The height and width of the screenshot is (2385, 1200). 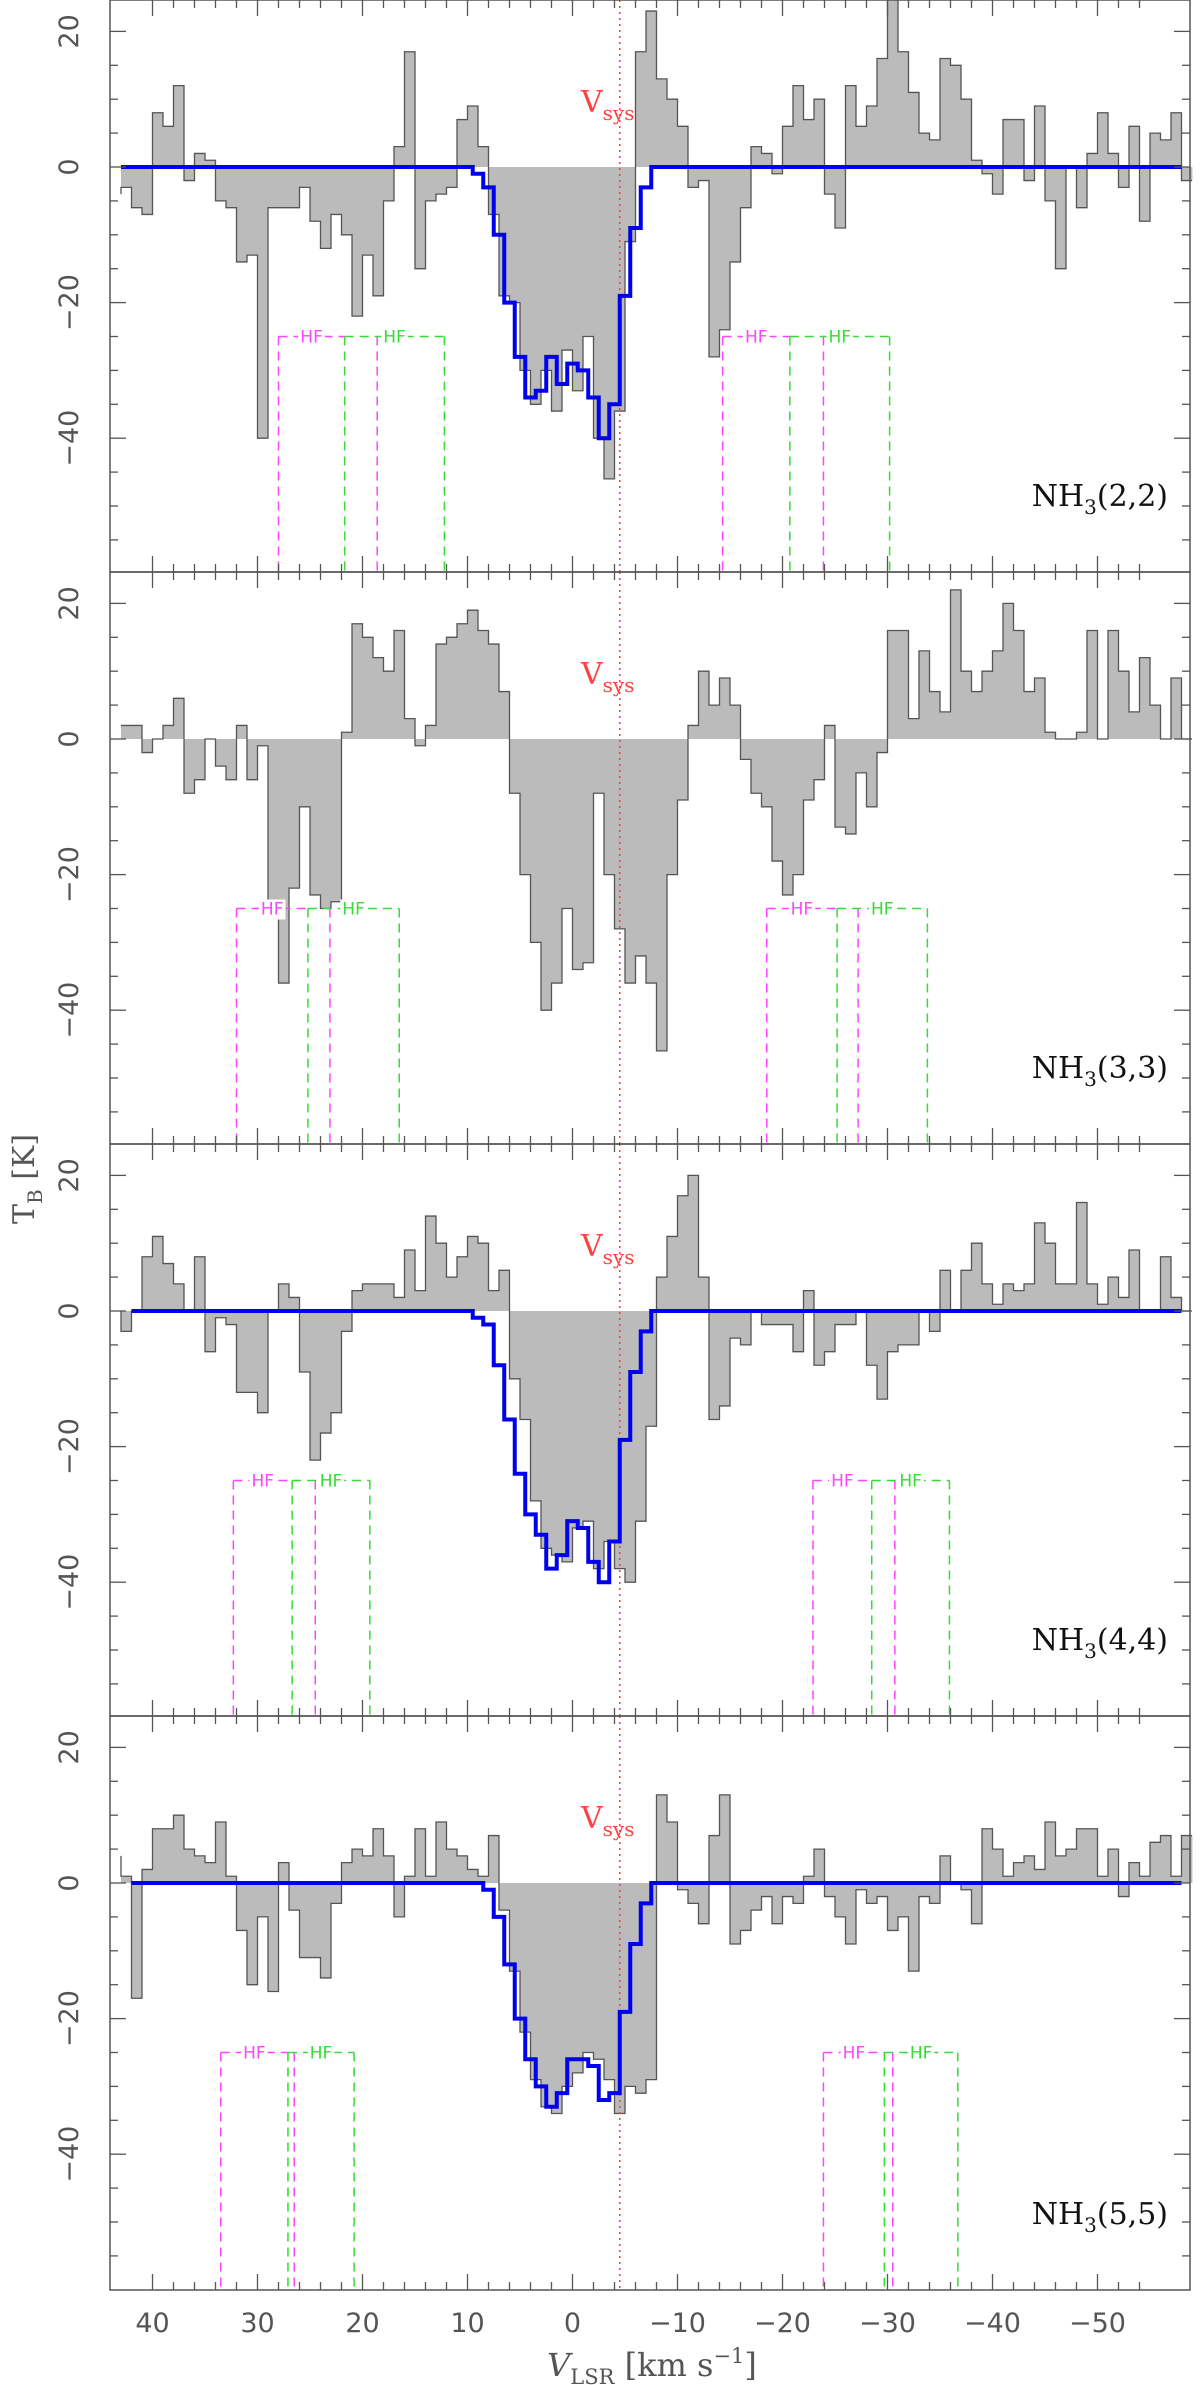 I want to click on transition-label: NH3(5,5), so click(x=1100, y=2217).